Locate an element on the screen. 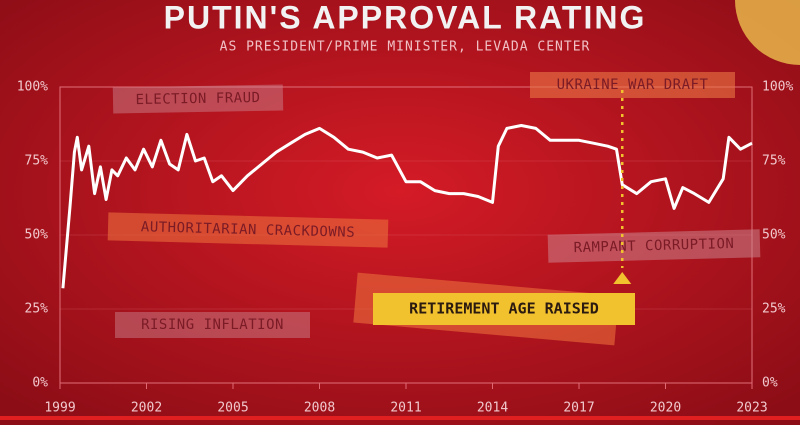 The image size is (800, 425). annotation: RAMPANT CORRUPTION is located at coordinates (654, 246).